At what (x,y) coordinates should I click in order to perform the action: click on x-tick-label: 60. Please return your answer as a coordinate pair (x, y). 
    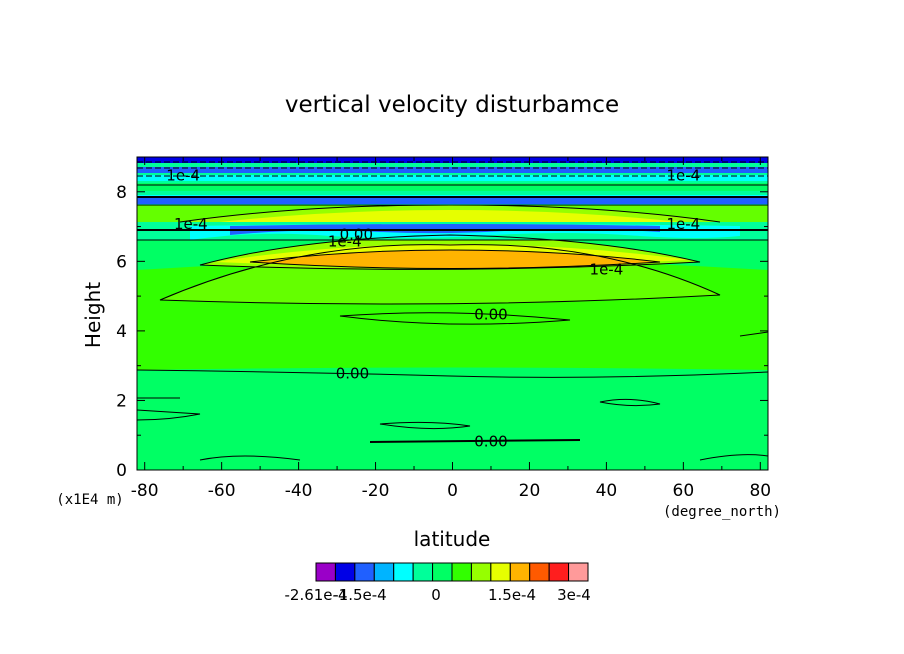
    Looking at the image, I should click on (684, 491).